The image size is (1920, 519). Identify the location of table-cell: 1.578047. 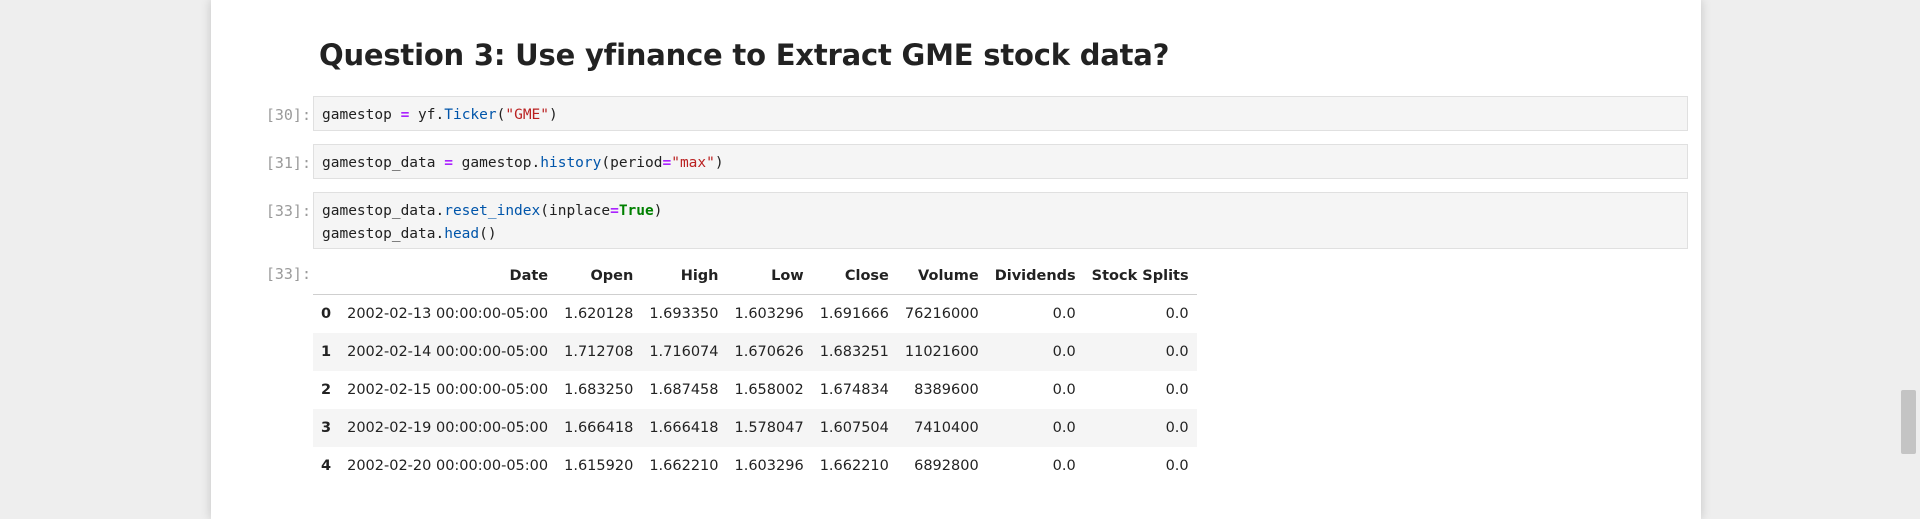
(769, 428).